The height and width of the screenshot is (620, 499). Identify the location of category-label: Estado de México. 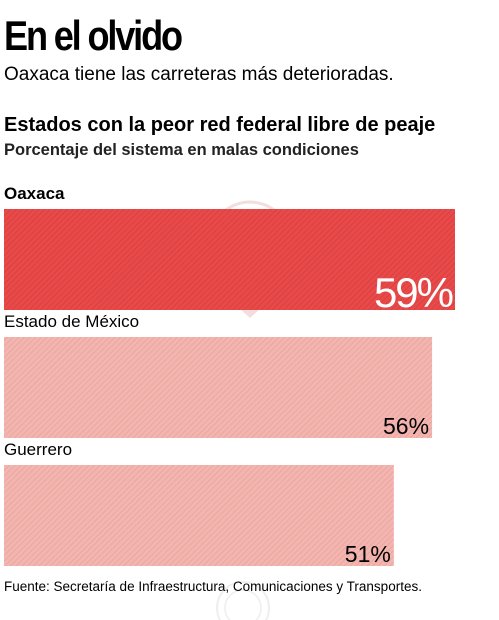
(71, 321).